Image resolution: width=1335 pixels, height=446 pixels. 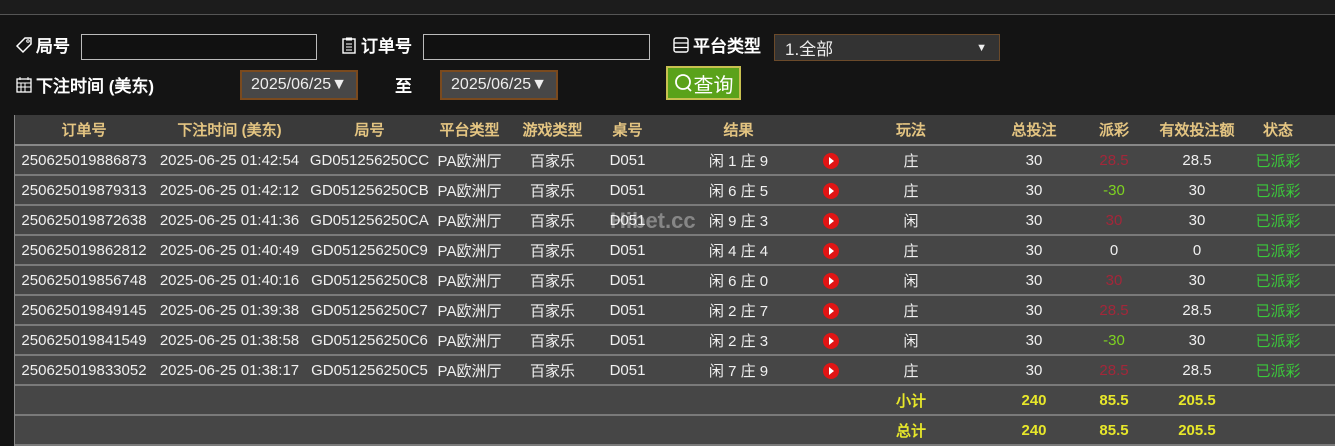 What do you see at coordinates (84, 280) in the screenshot?
I see `order-id-cell: 250625019856748` at bounding box center [84, 280].